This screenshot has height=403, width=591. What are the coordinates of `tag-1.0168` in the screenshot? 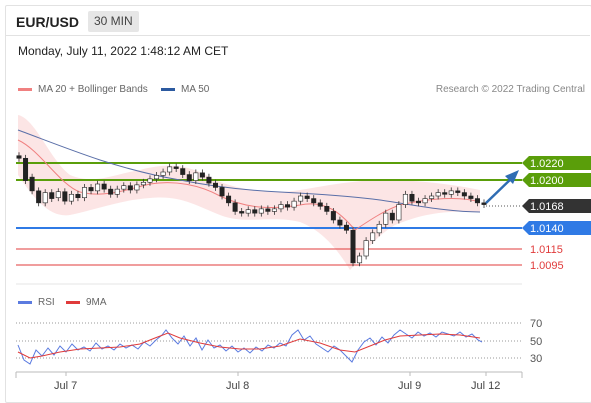 It's located at (556, 206).